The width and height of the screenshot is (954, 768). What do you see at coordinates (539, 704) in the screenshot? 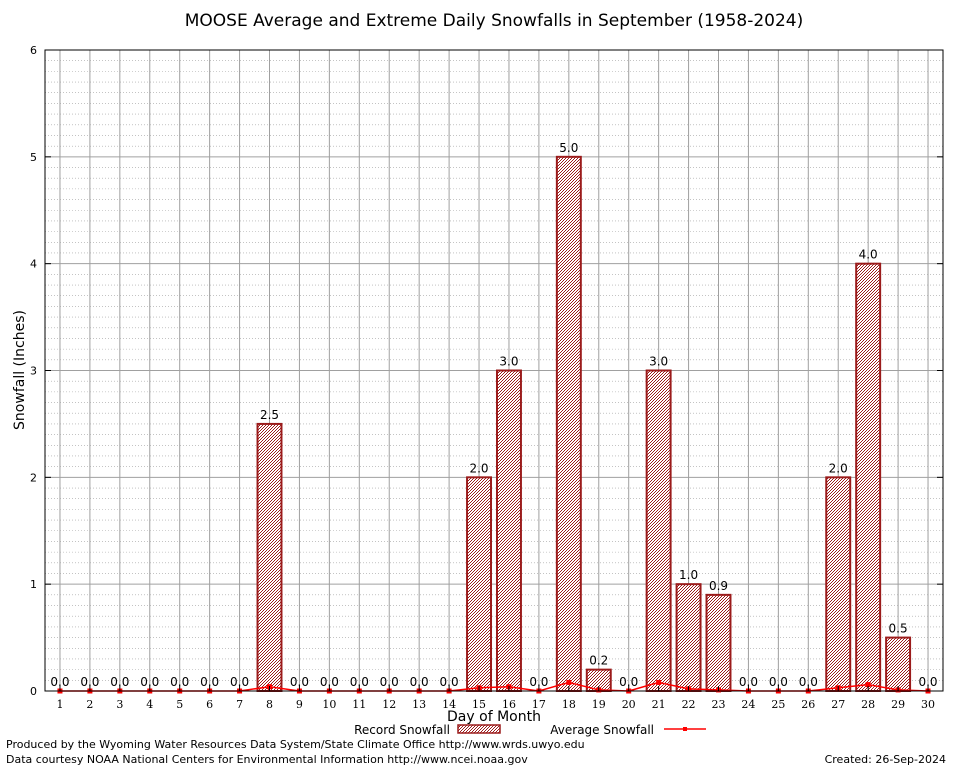
I see `x-tick-label: 17` at bounding box center [539, 704].